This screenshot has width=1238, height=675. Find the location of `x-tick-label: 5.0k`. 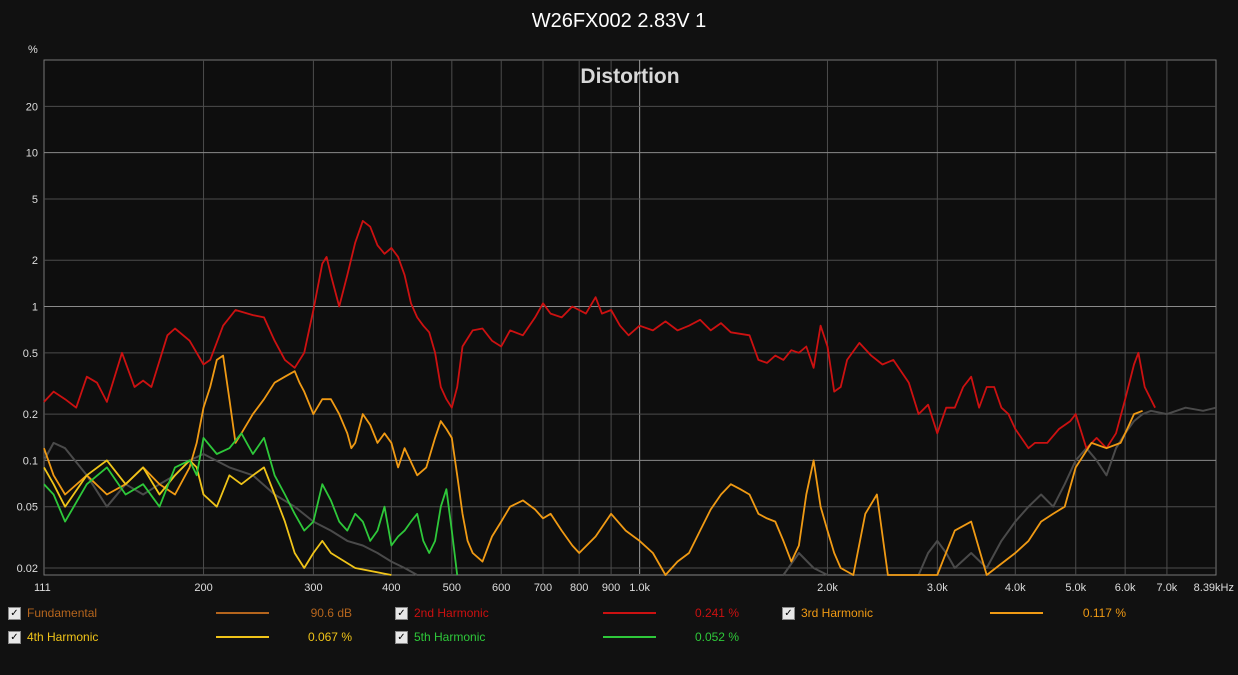

x-tick-label: 5.0k is located at coordinates (1075, 588).